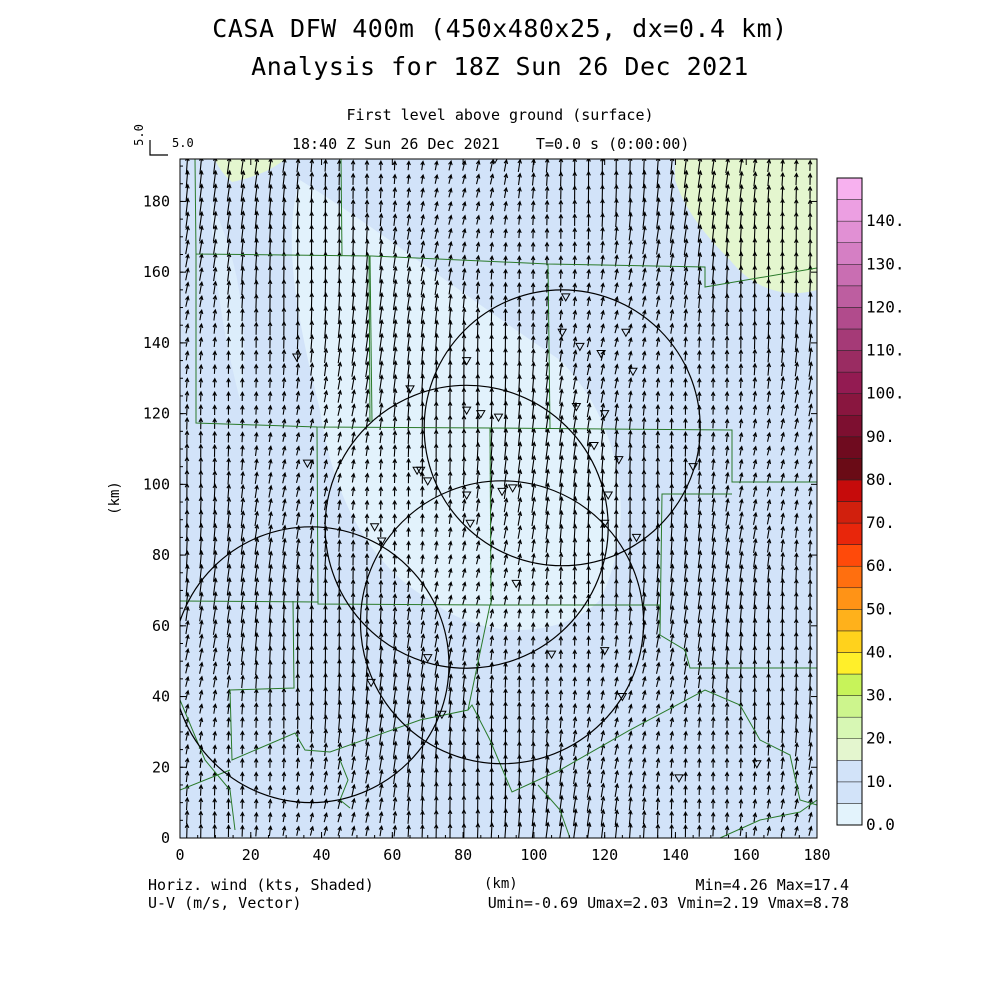  What do you see at coordinates (115, 498) in the screenshot?
I see `y-axis-label: (km)` at bounding box center [115, 498].